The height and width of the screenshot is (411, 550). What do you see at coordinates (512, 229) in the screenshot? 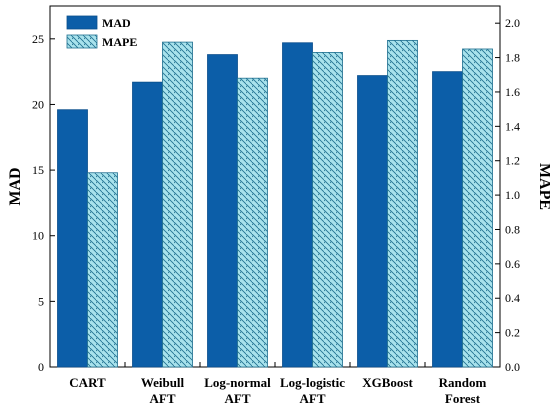
I see `right-tick-label-4: 0.8` at bounding box center [512, 229].